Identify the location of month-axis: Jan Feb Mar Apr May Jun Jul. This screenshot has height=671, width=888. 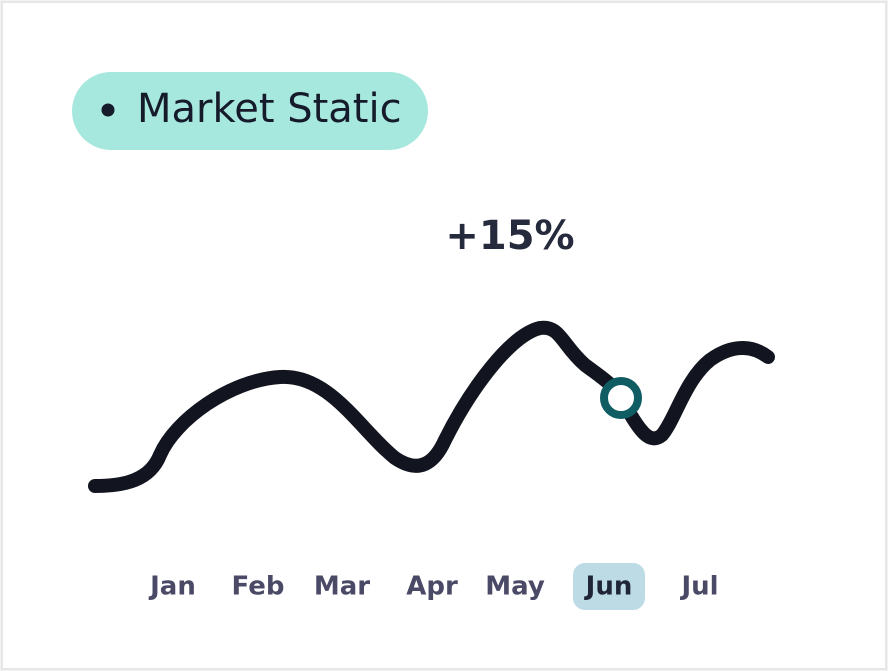
(433, 586).